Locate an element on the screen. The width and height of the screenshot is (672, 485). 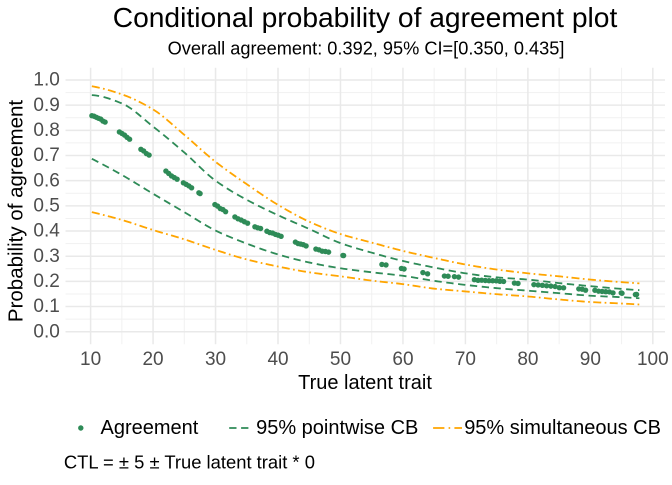
svg-text: 0.7 is located at coordinates (46, 155).